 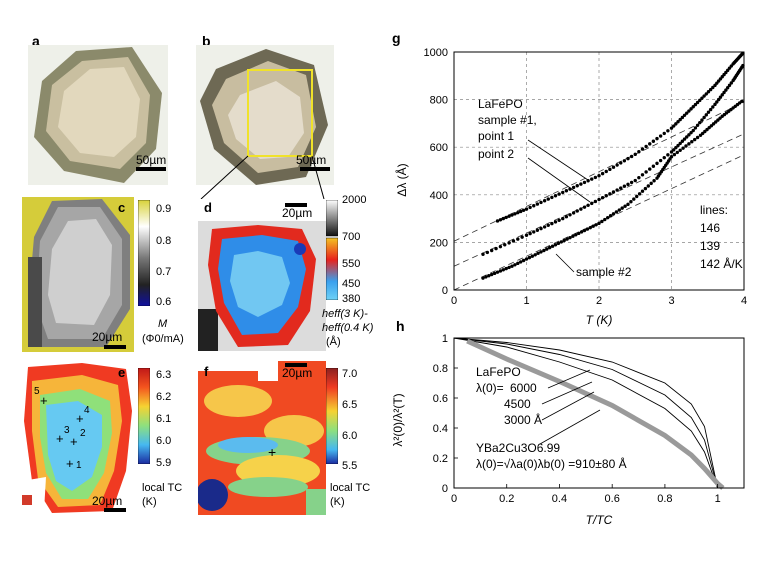 I want to click on colorbar-c-tick: 0.6, so click(x=164, y=302).